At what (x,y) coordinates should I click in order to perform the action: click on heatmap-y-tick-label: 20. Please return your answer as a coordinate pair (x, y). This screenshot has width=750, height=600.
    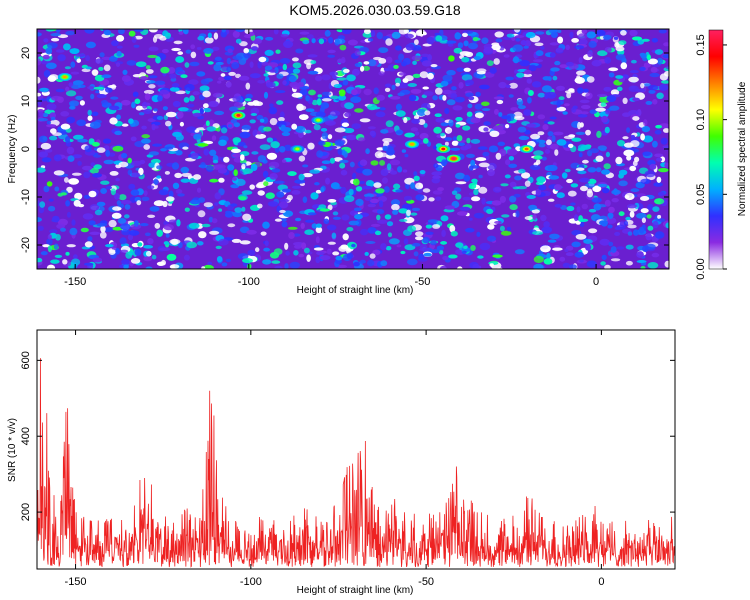
    Looking at the image, I should click on (26, 53).